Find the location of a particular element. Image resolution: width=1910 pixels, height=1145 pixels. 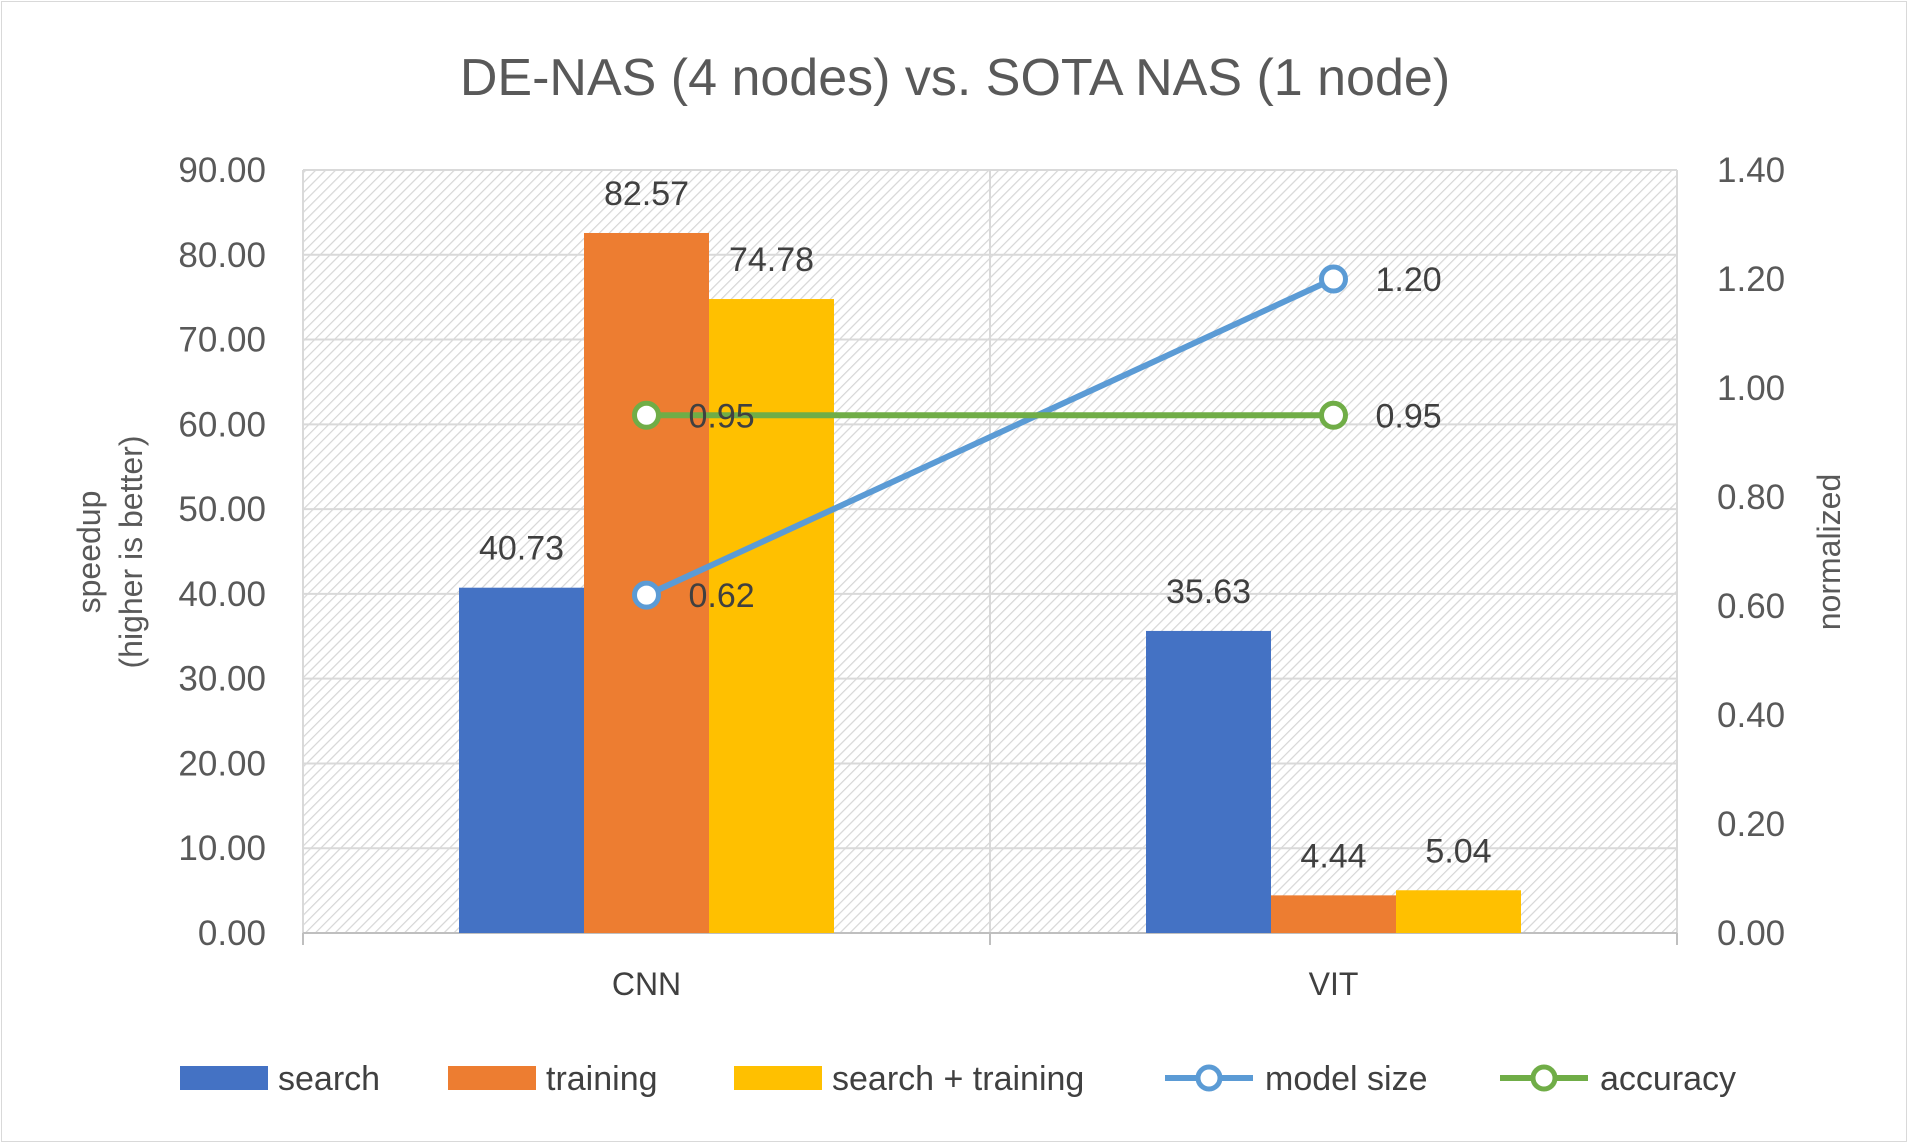

legend-item-model-size: model size is located at coordinates (1296, 1079).